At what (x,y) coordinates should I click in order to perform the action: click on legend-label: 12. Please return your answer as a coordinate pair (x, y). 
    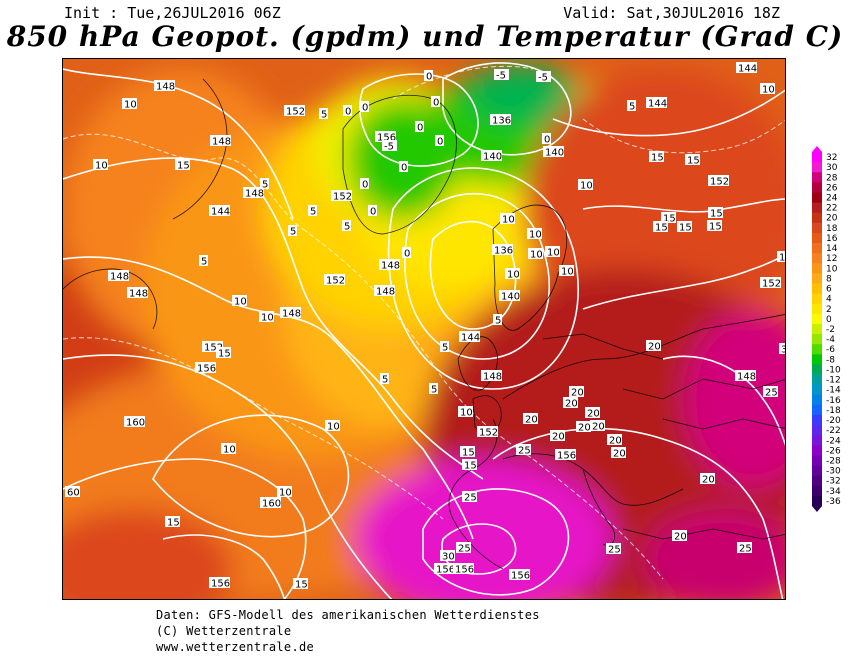
    Looking at the image, I should click on (831, 259).